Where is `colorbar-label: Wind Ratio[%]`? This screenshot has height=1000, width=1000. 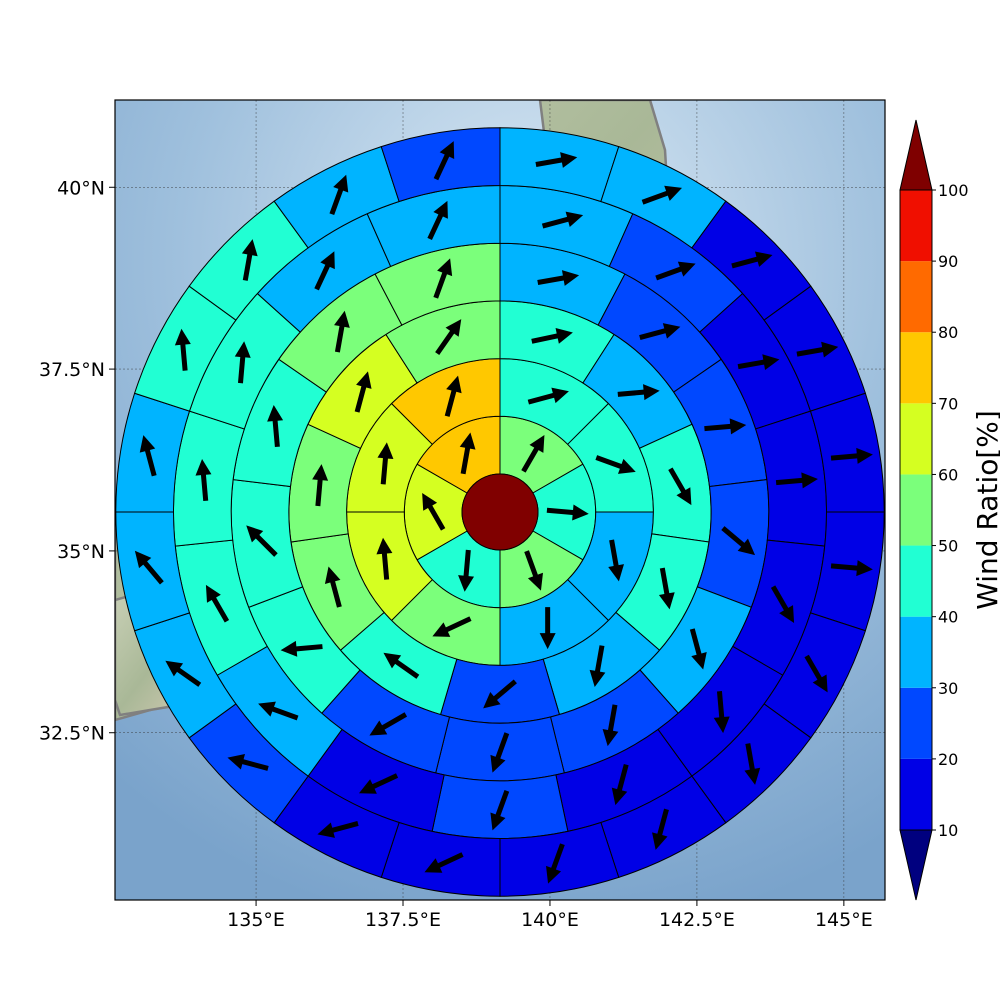
colorbar-label: Wind Ratio[%] is located at coordinates (985, 510).